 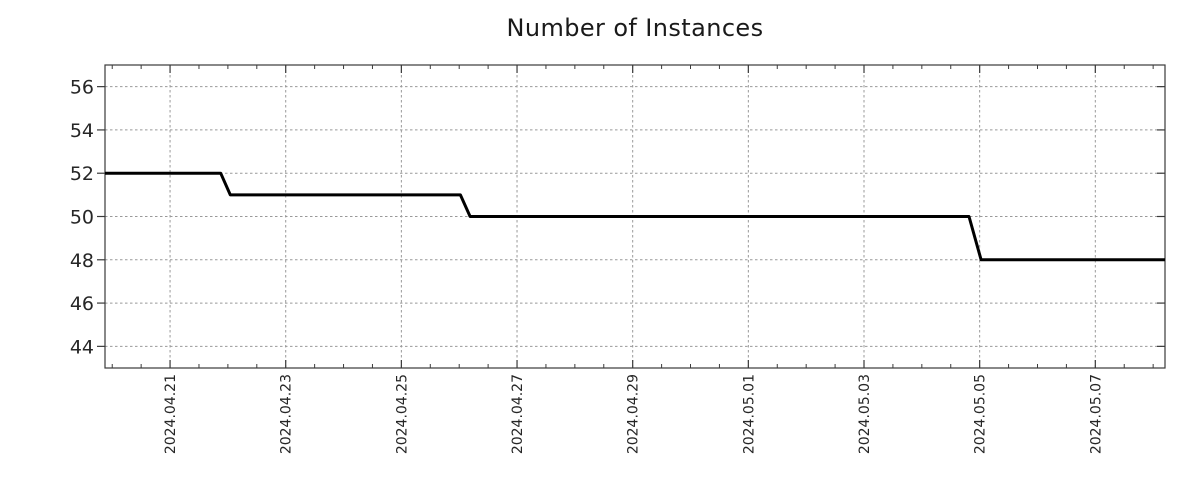 What do you see at coordinates (749, 414) in the screenshot?
I see `x-tick-label: 2024.05.01` at bounding box center [749, 414].